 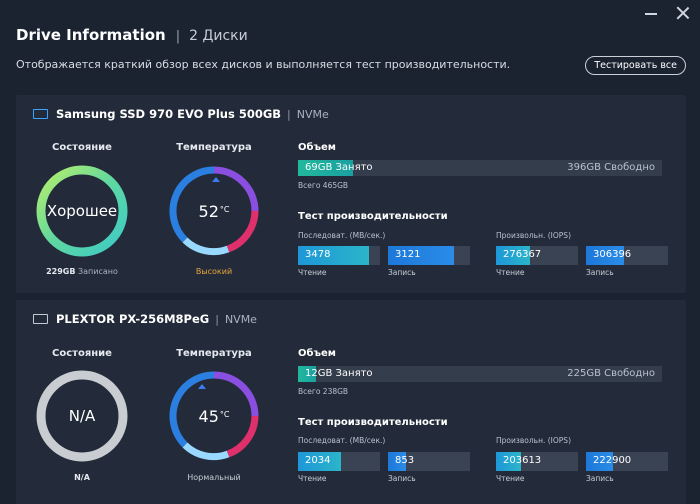 I want to click on rand-read-bar: 203613, so click(x=537, y=461).